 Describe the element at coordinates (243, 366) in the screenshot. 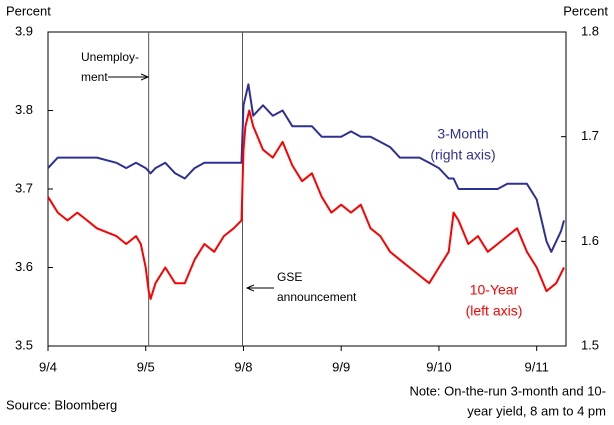

I see `x-tick-label: 9/8` at that location.